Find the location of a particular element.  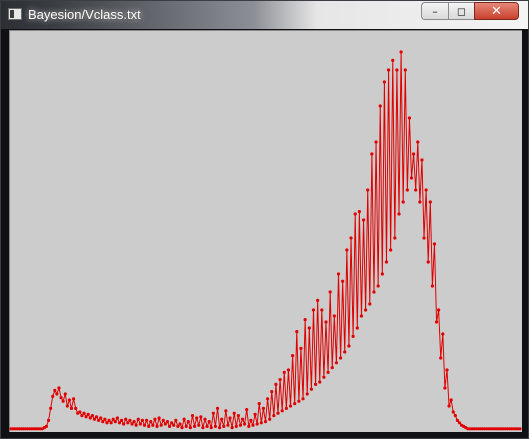

app-window-icon is located at coordinates (15, 14).